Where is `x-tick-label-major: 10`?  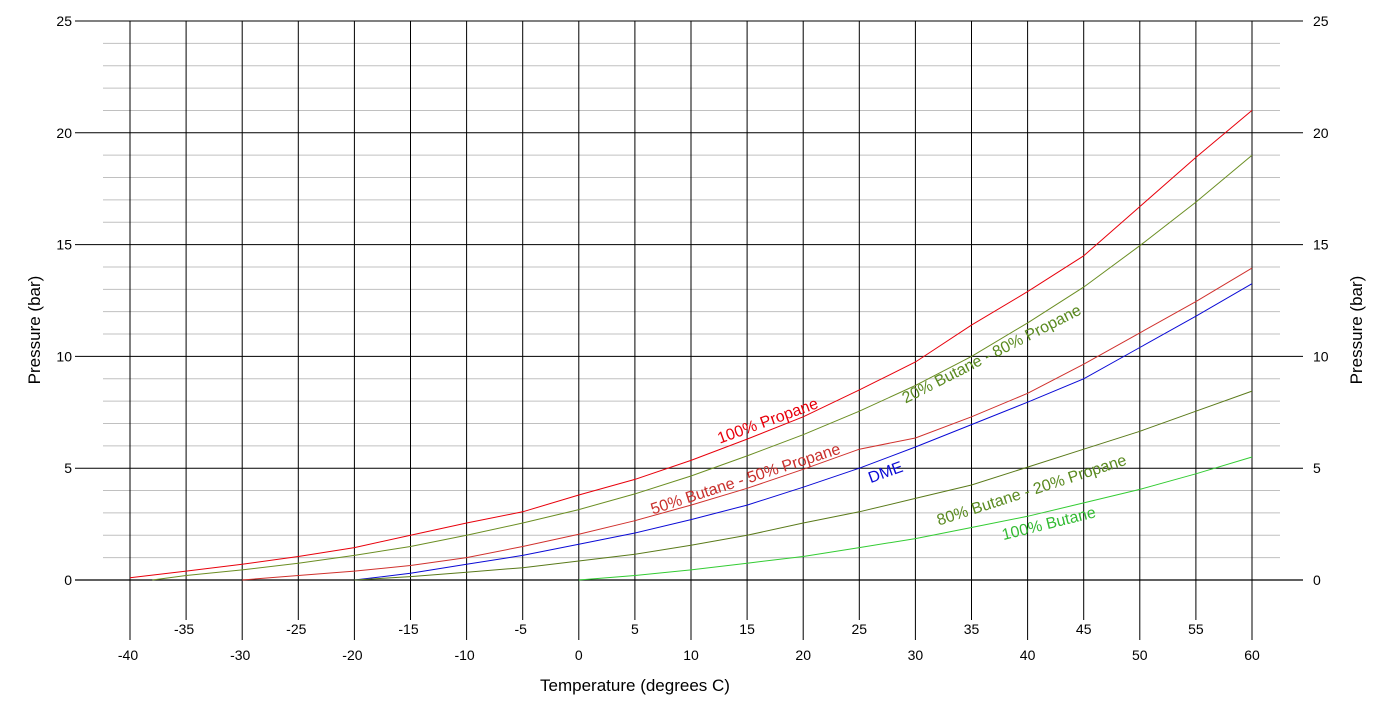 x-tick-label-major: 10 is located at coordinates (691, 655).